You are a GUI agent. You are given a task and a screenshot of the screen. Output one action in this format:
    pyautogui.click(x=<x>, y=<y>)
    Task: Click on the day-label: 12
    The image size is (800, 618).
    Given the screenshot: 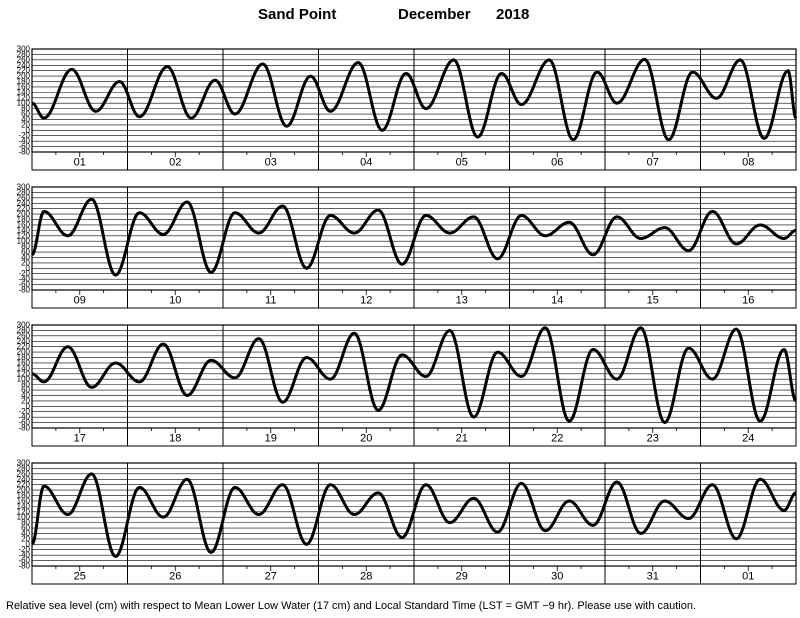 What is the action you would take?
    pyautogui.click(x=366, y=301)
    